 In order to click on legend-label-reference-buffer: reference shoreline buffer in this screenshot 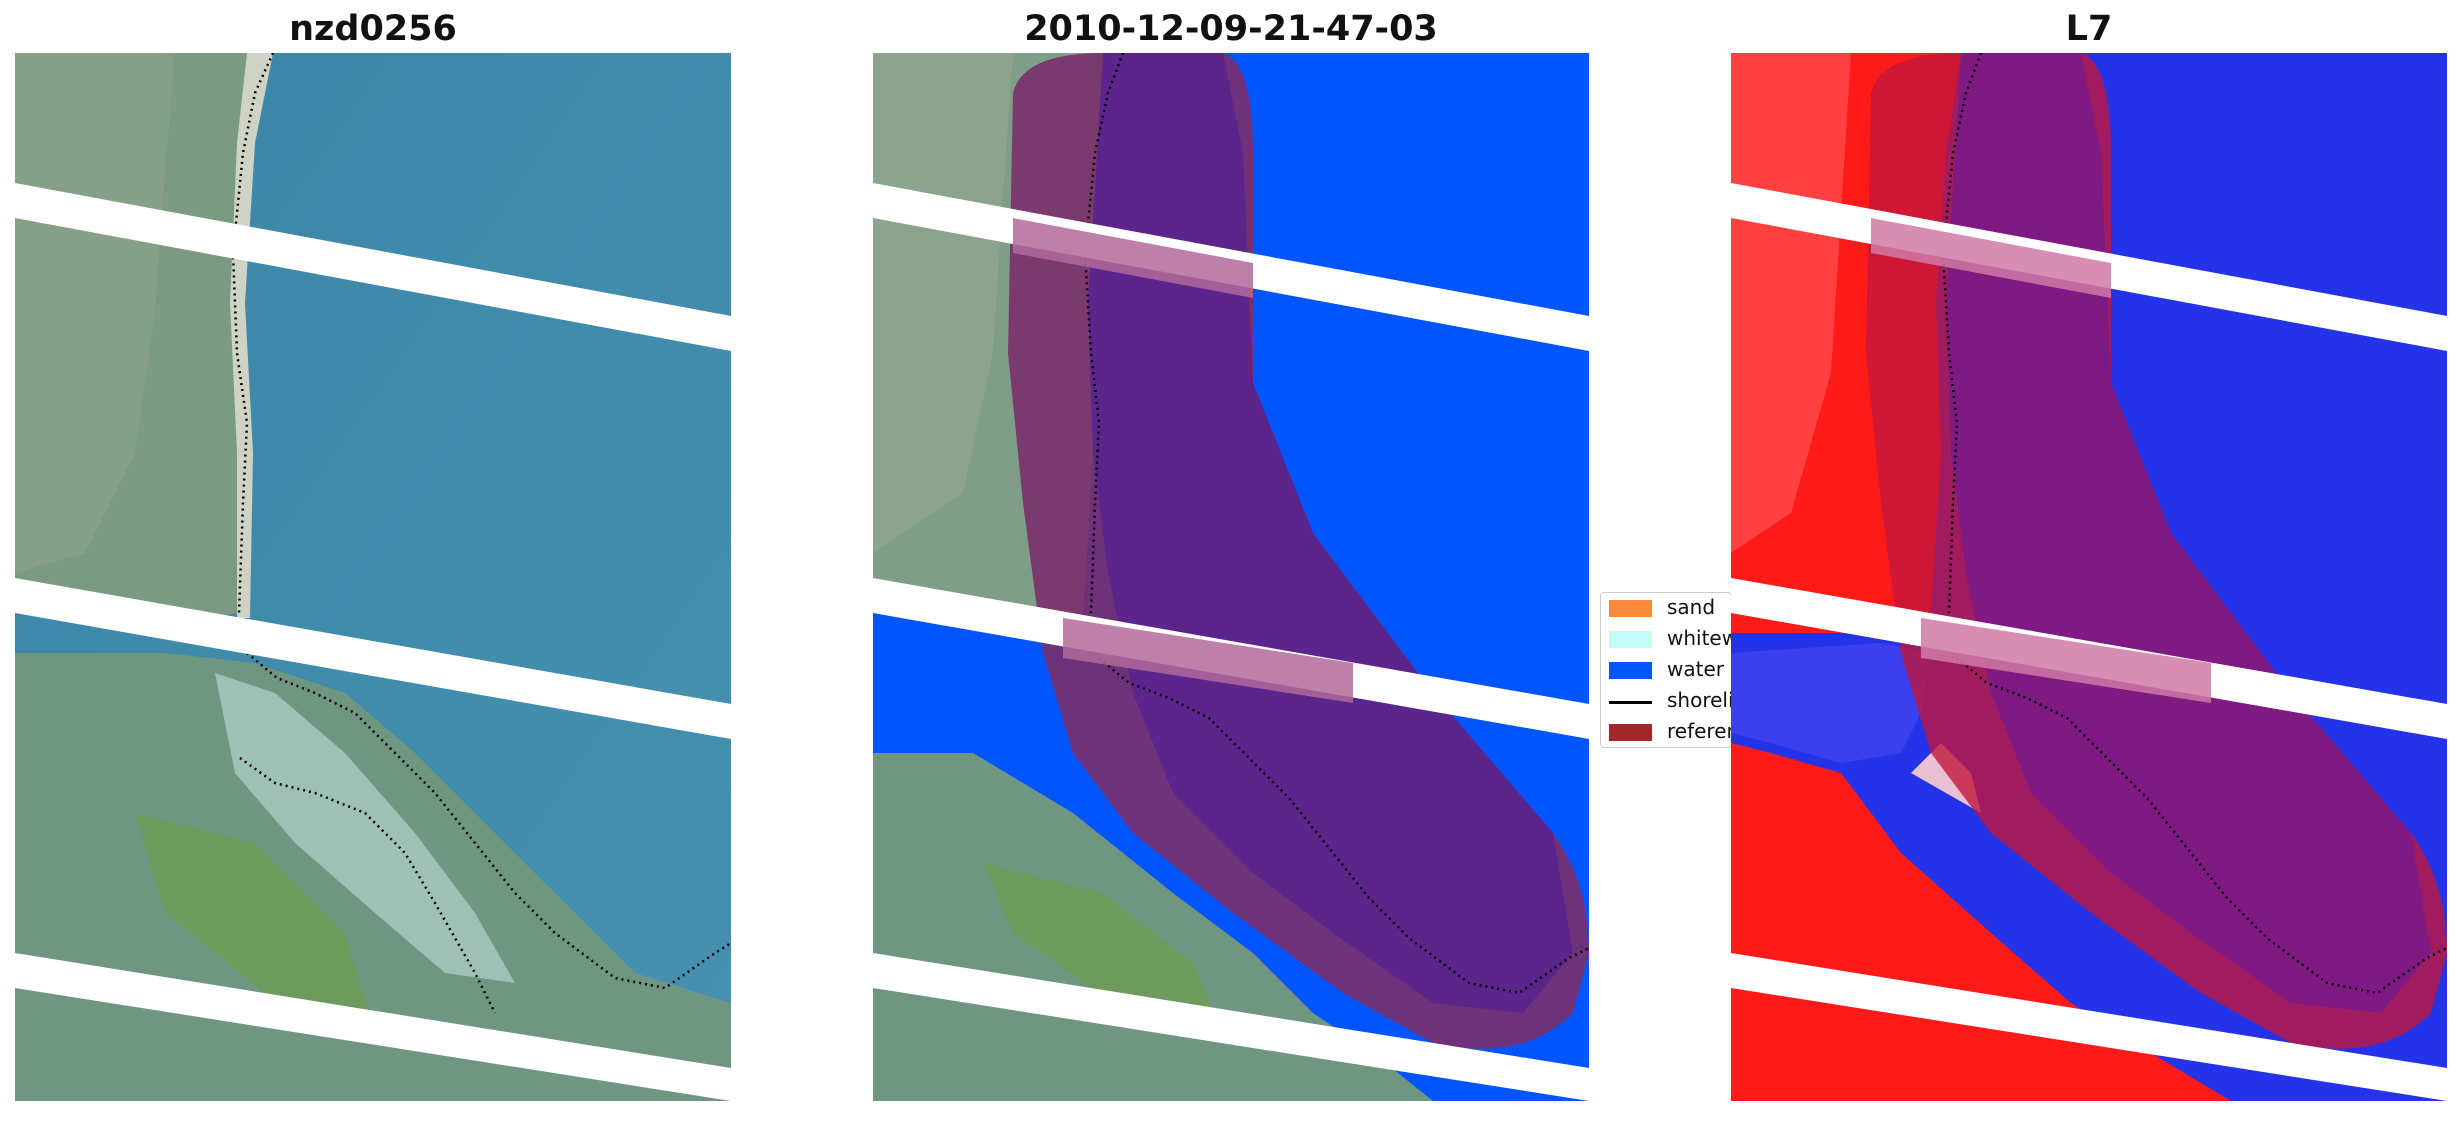, I will do `click(1699, 731)`.